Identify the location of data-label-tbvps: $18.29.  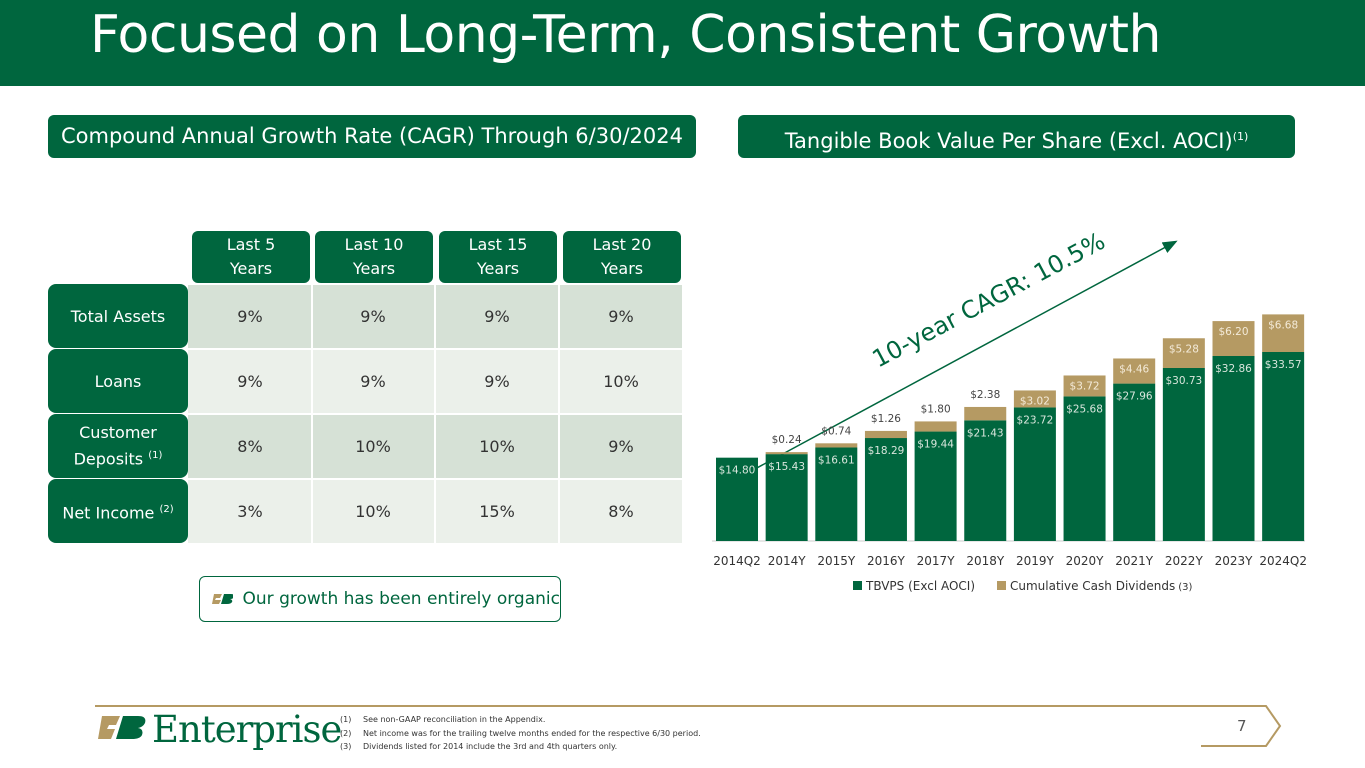
(886, 451).